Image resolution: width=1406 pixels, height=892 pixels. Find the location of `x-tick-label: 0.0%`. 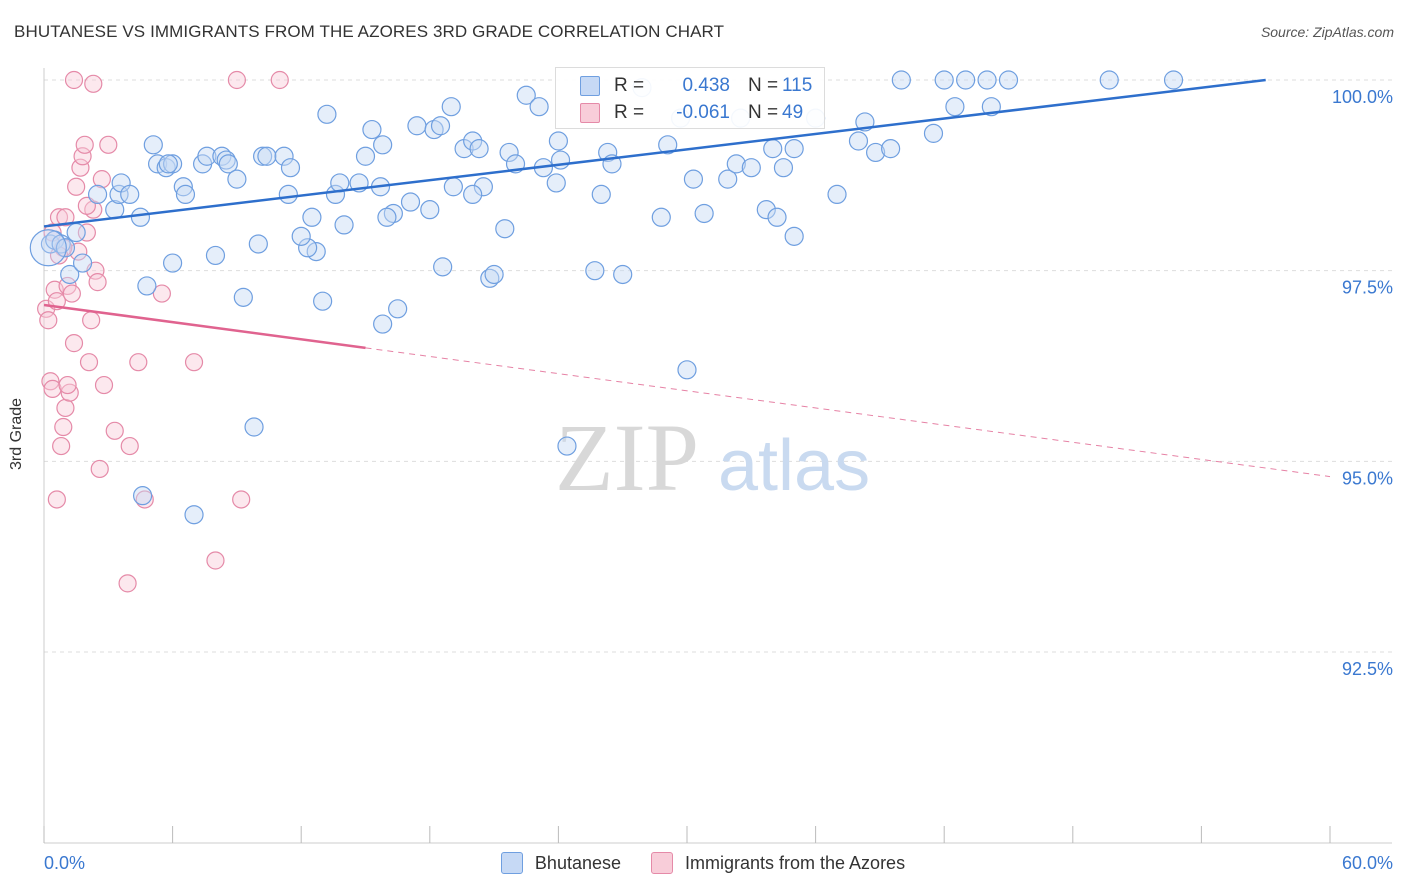

x-tick-label: 0.0% is located at coordinates (64, 863).